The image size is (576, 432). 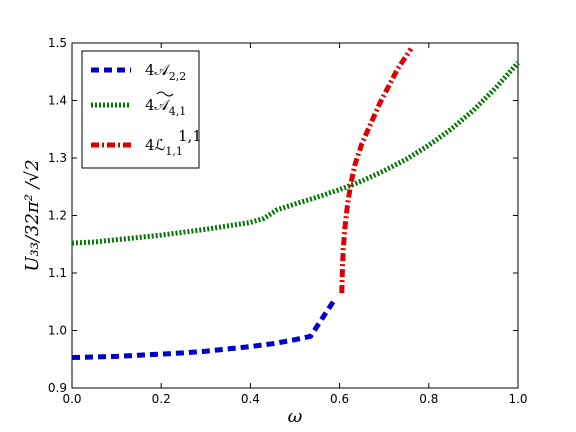 I want to click on y-axis-label: U₃₃/32π² /√2, so click(x=32, y=215).